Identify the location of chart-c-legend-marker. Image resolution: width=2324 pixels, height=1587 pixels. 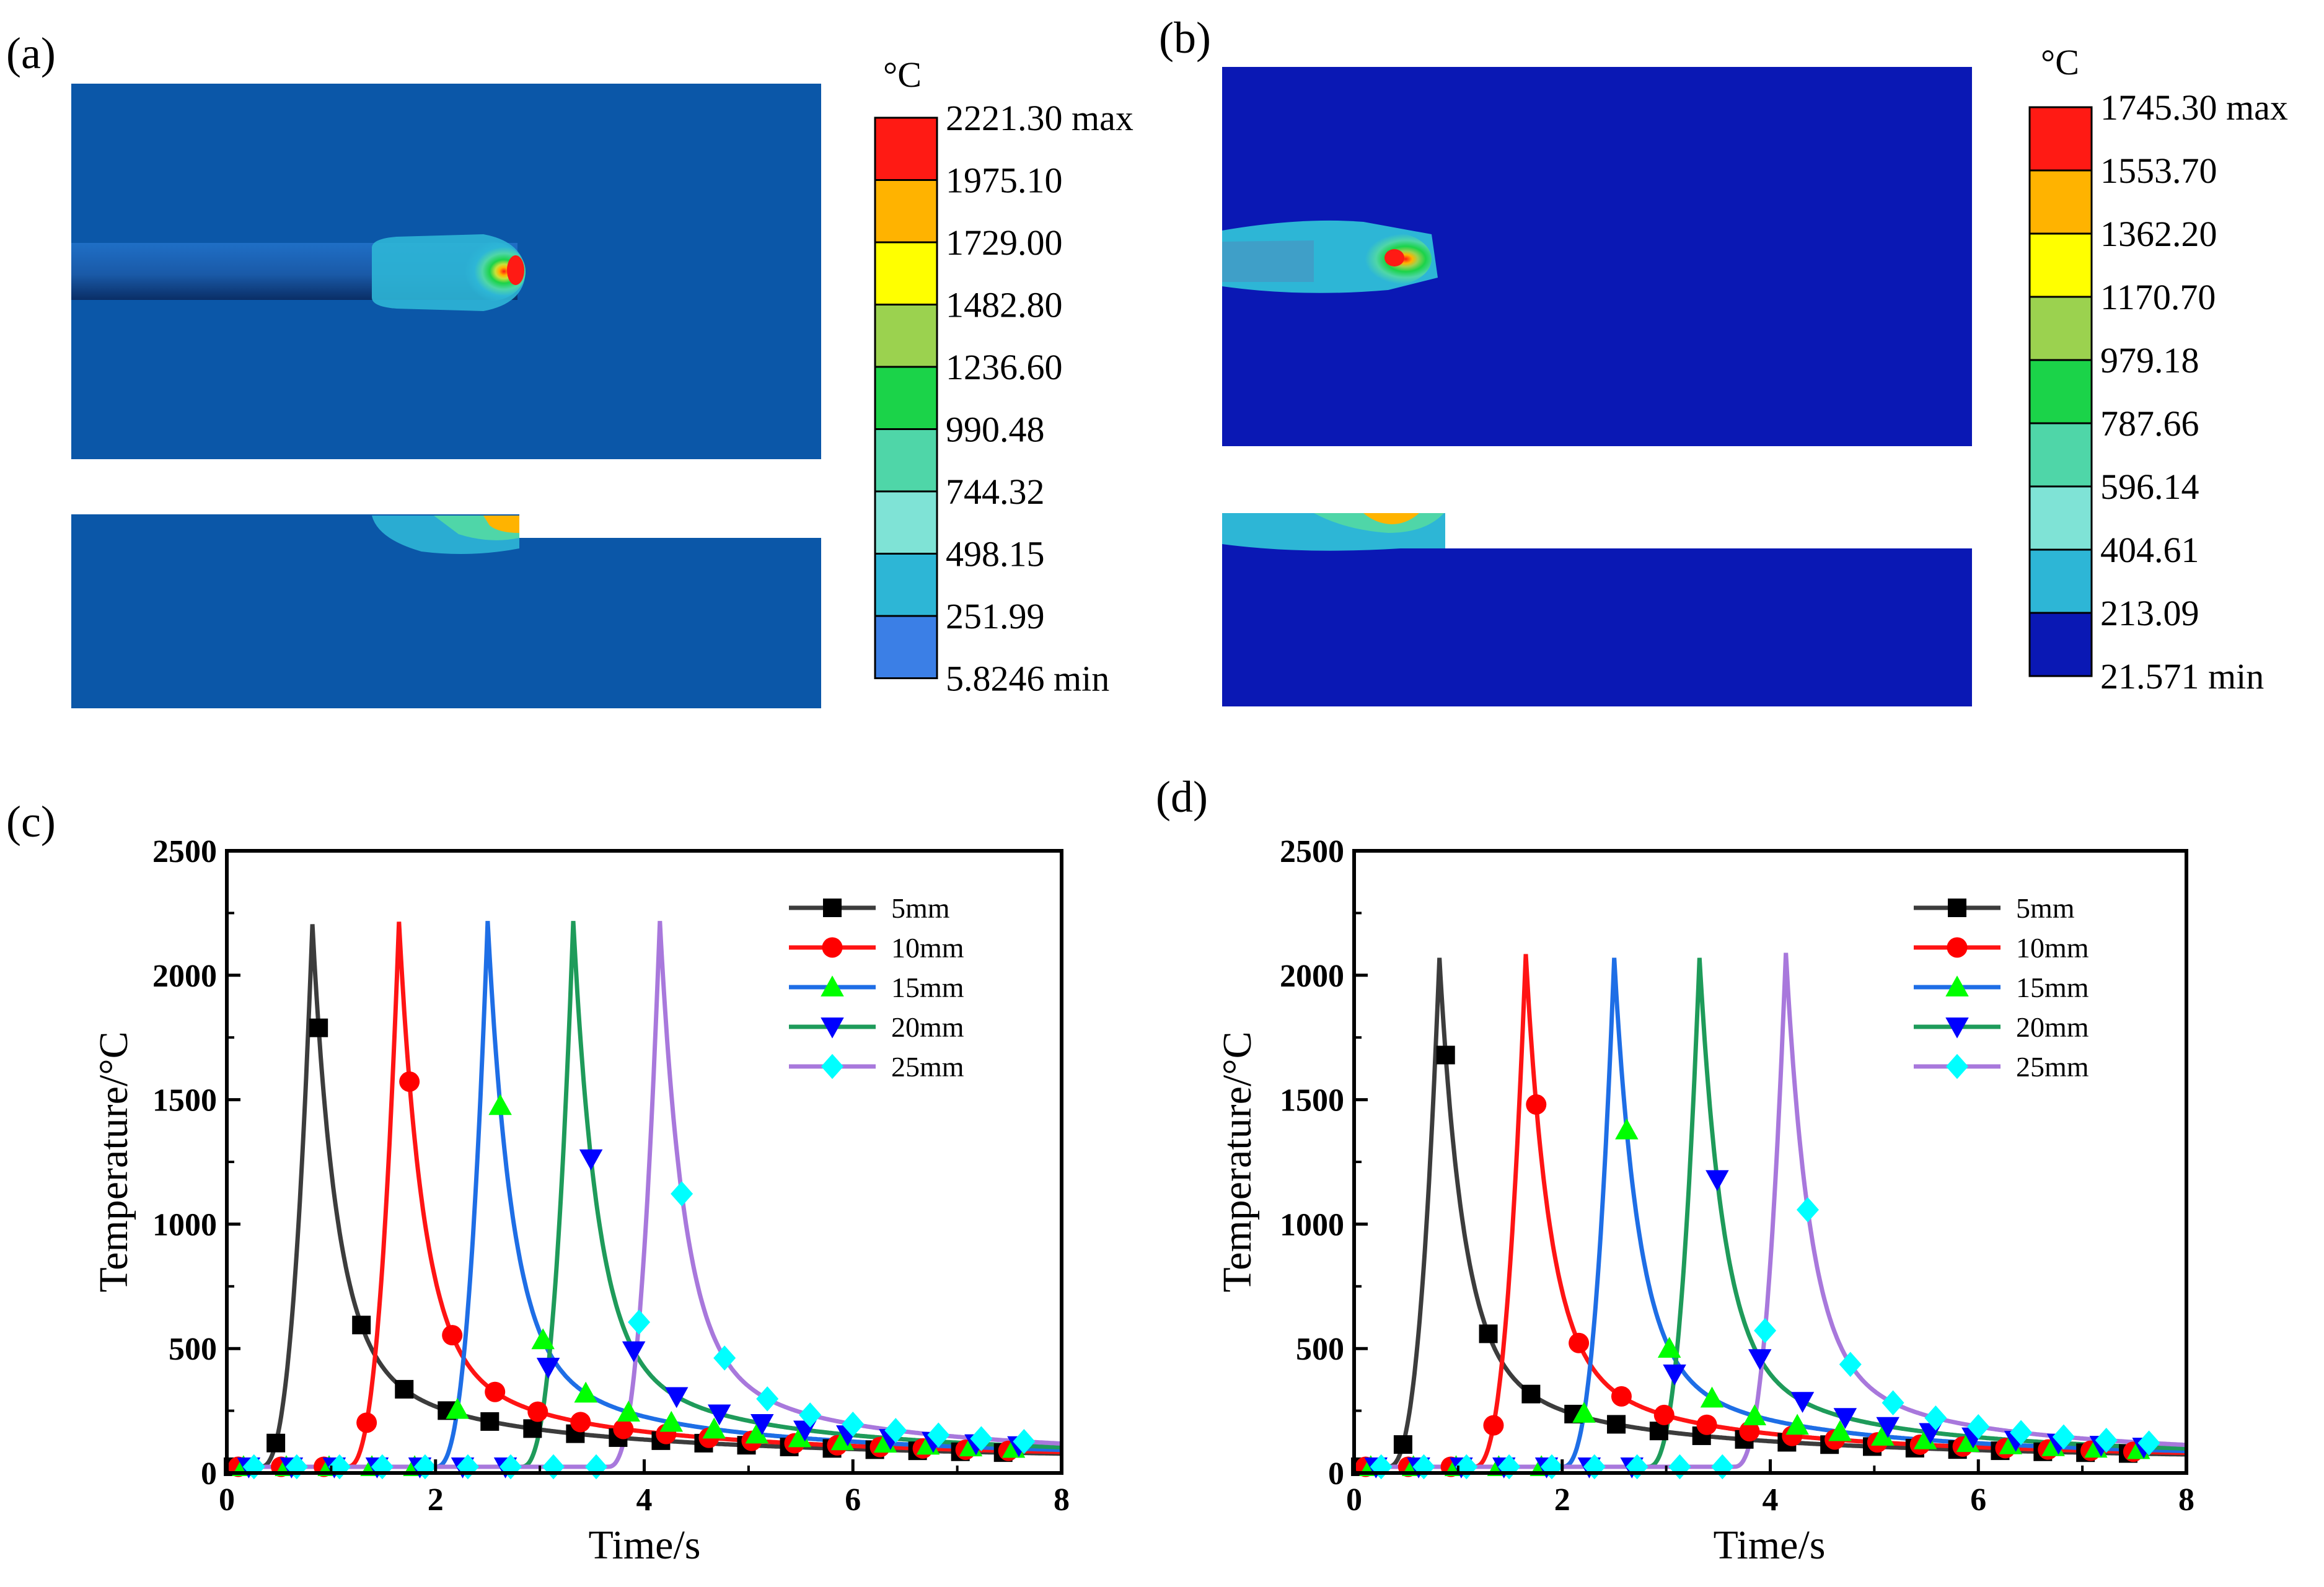
(832, 908).